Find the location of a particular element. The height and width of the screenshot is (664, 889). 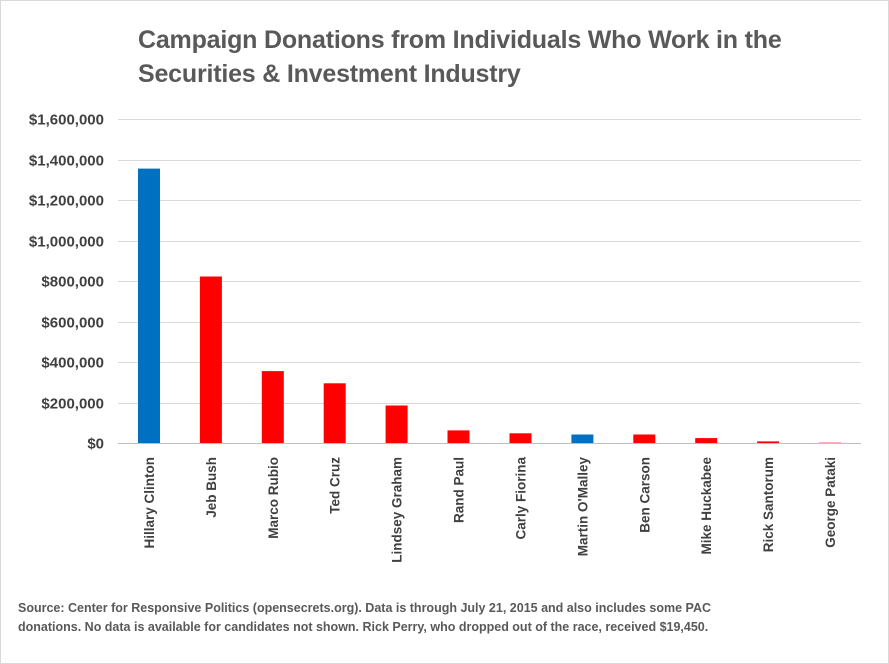

x-tick-label: Martin O'Malley is located at coordinates (582, 507).